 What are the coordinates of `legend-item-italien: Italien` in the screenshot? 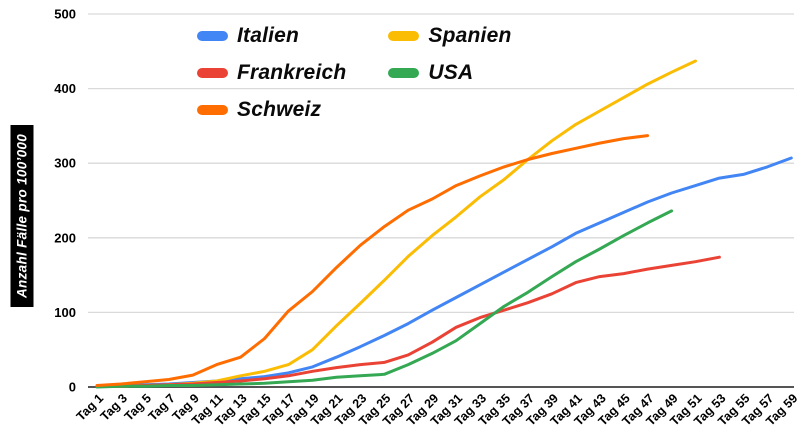 It's located at (271, 35).